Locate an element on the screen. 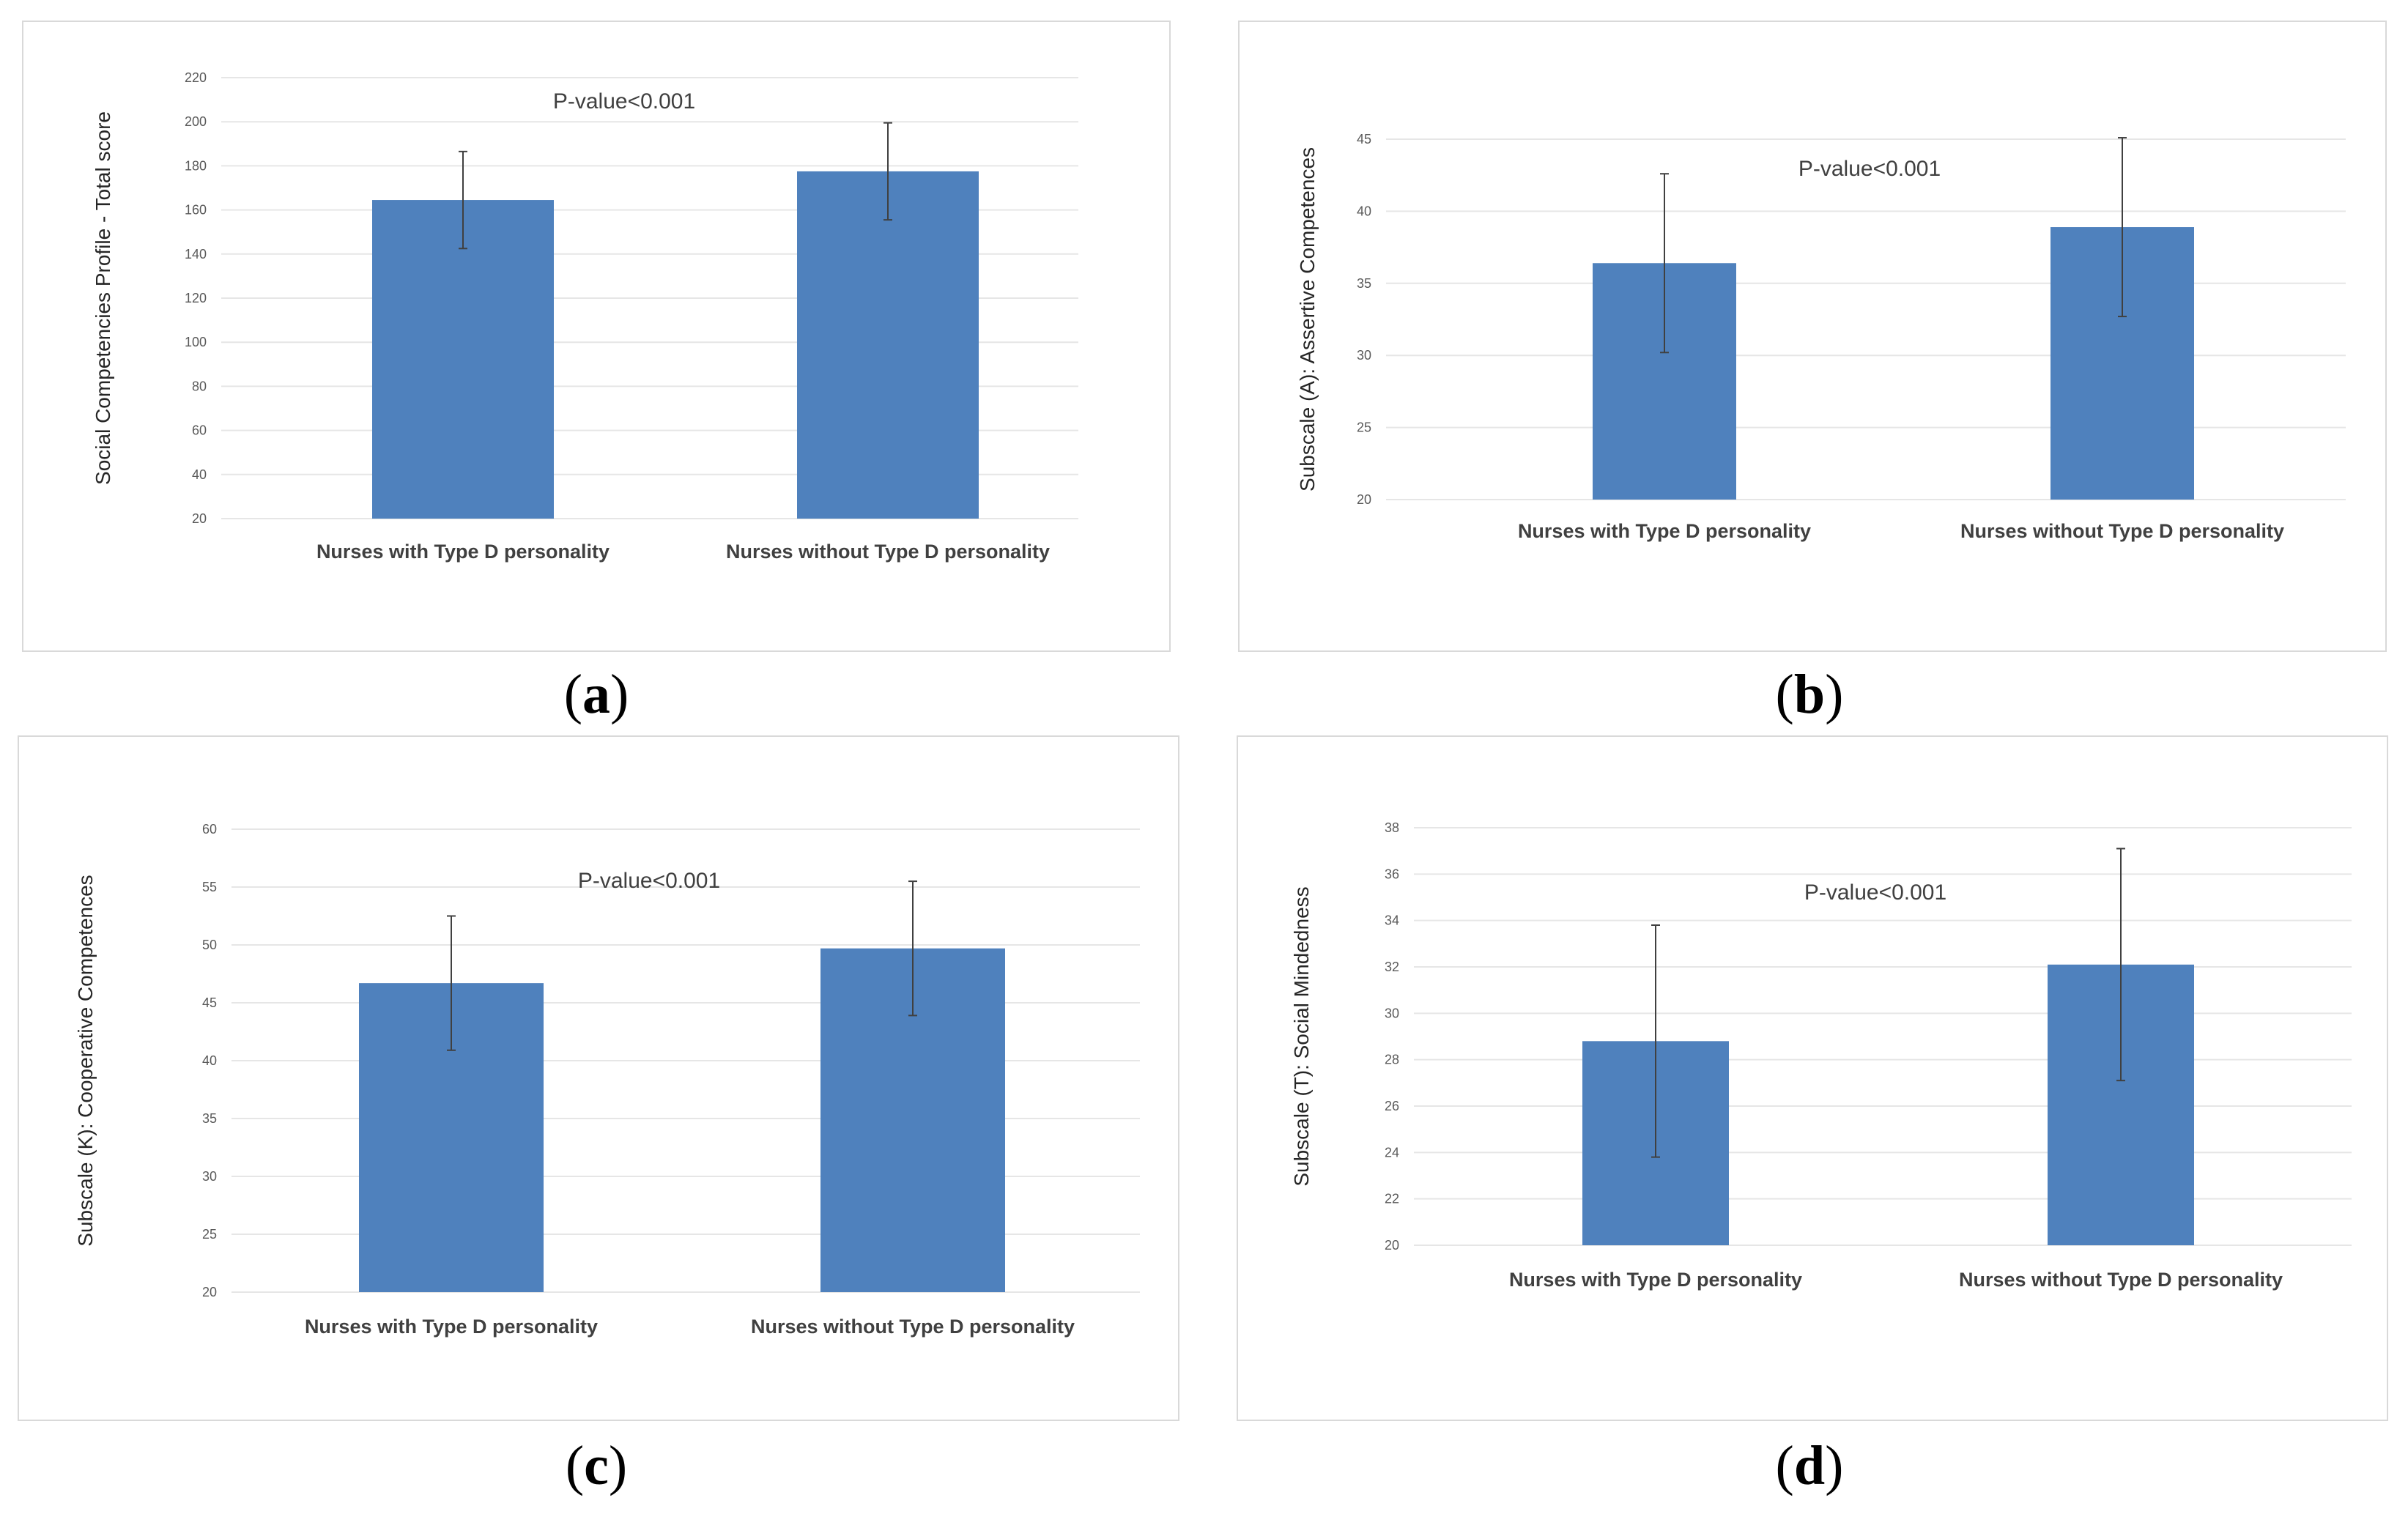 The width and height of the screenshot is (2408, 1517). y-tick-label: 120 is located at coordinates (196, 298).